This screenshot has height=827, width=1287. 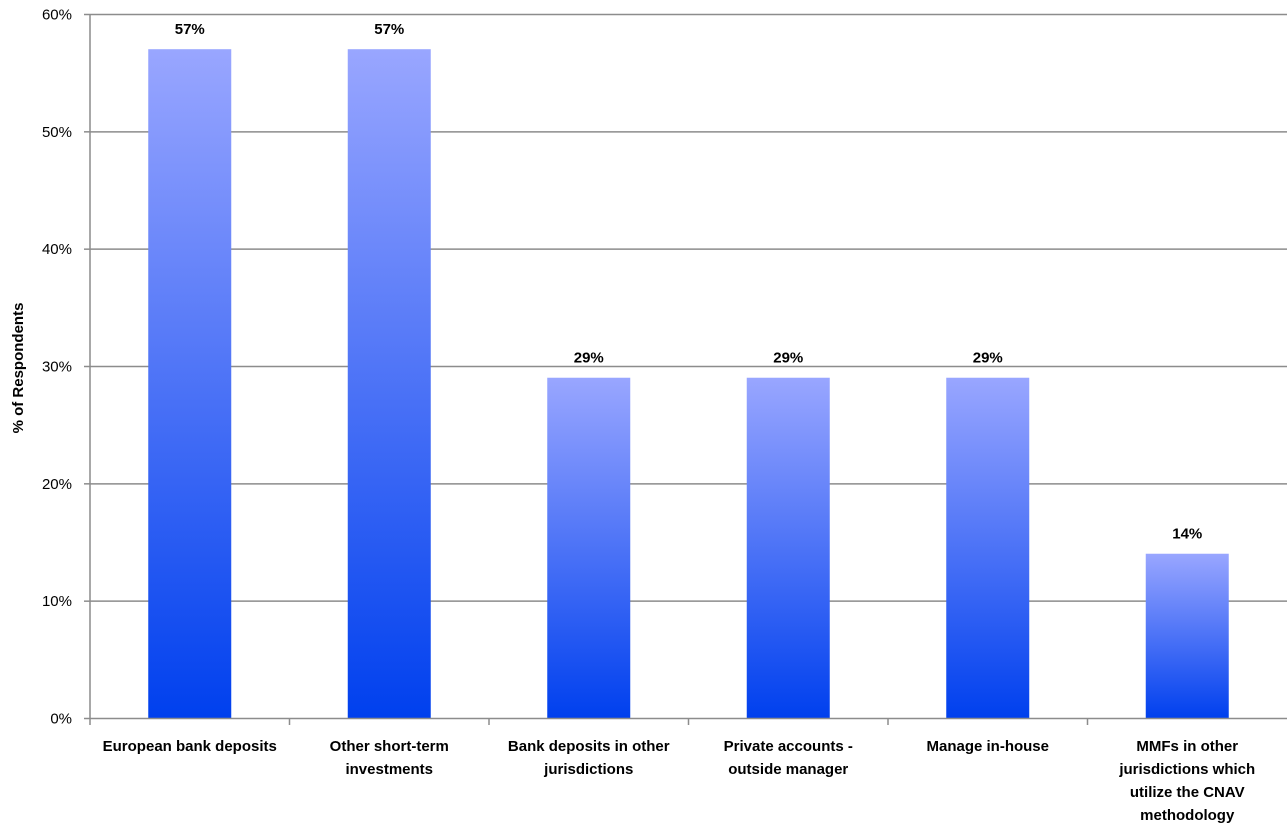 What do you see at coordinates (61, 719) in the screenshot?
I see `y-tick-label: 0%` at bounding box center [61, 719].